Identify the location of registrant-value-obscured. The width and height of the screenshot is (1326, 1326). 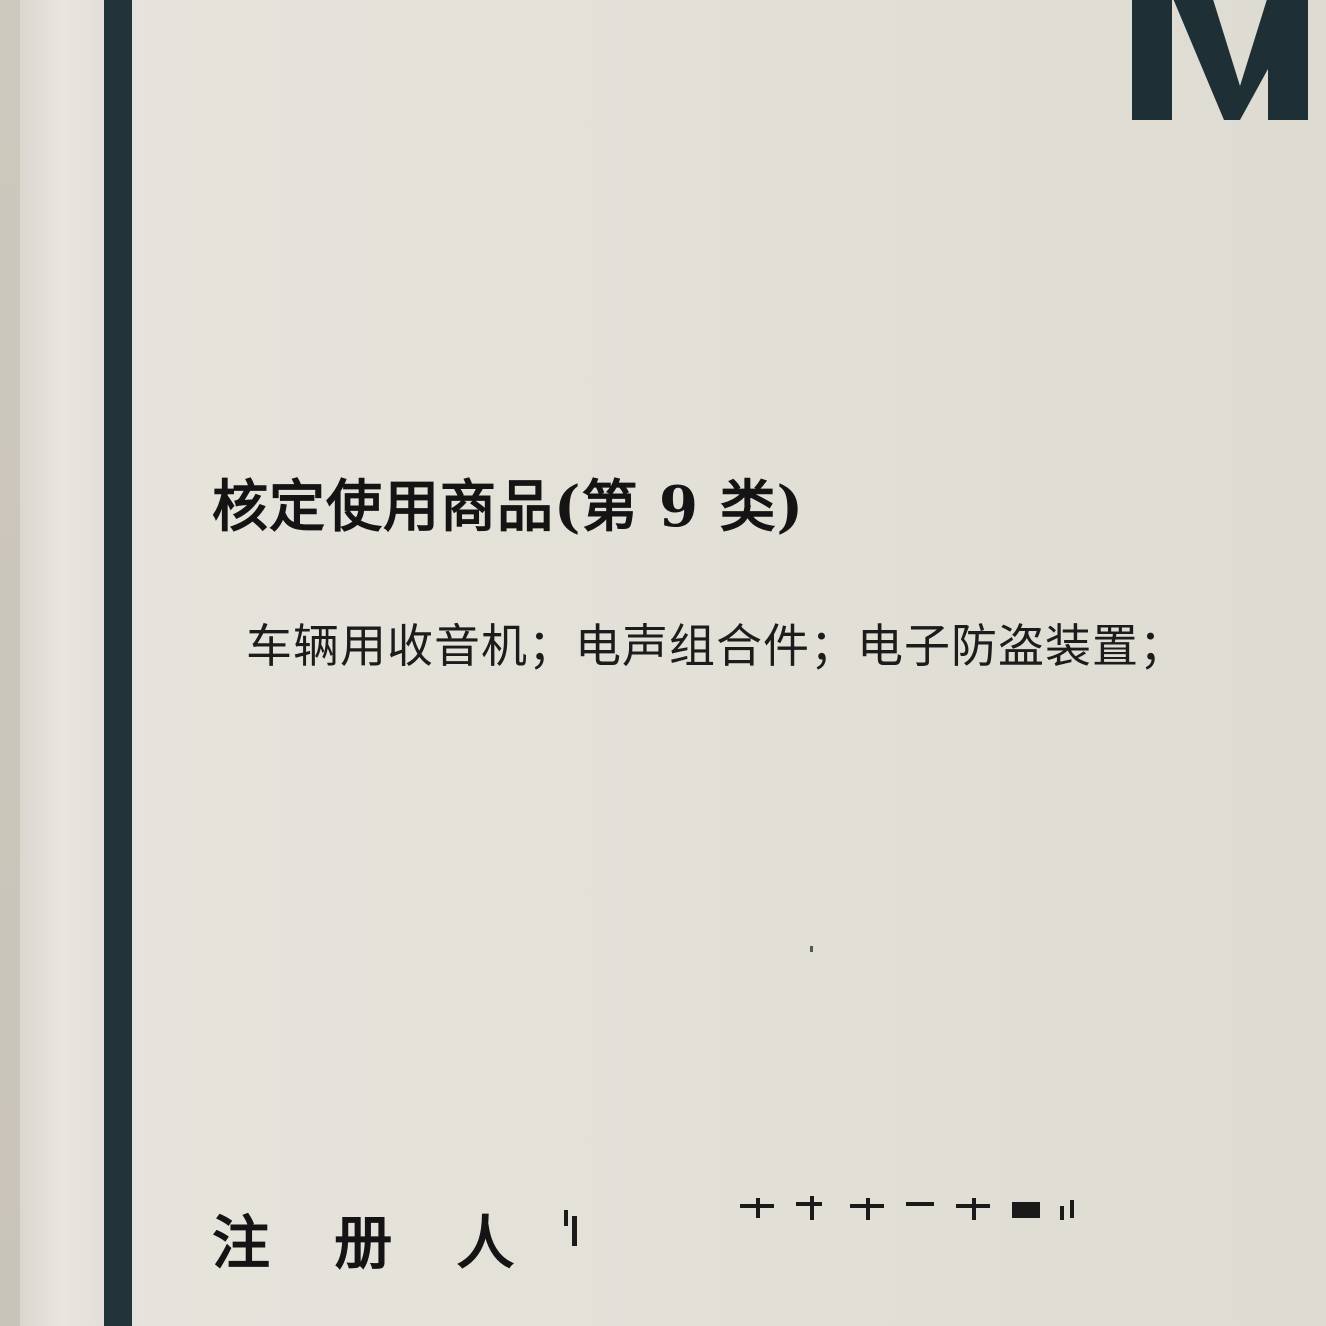
(819, 1221).